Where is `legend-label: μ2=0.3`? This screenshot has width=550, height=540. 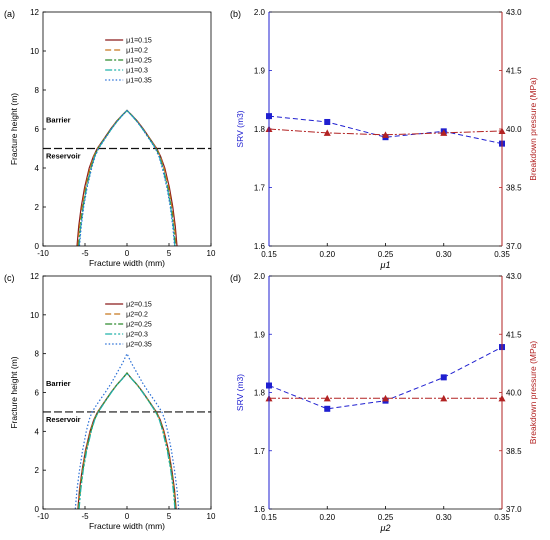 legend-label: μ2=0.3 is located at coordinates (137, 335).